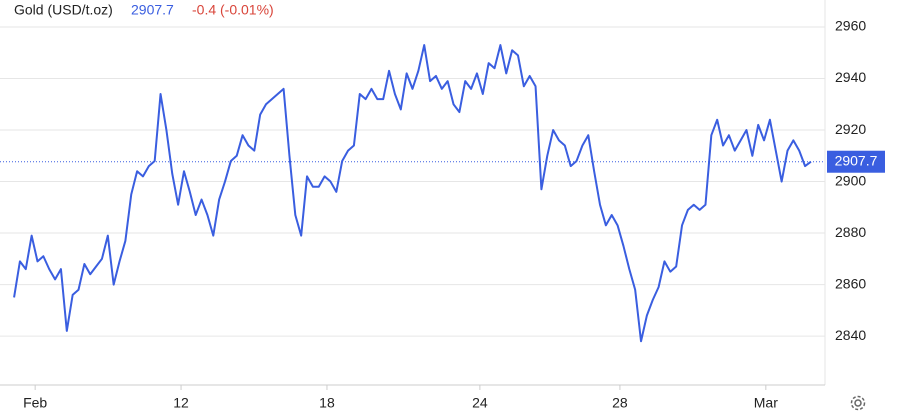 This screenshot has width=900, height=419. I want to click on x-tick-label: Mar, so click(766, 403).